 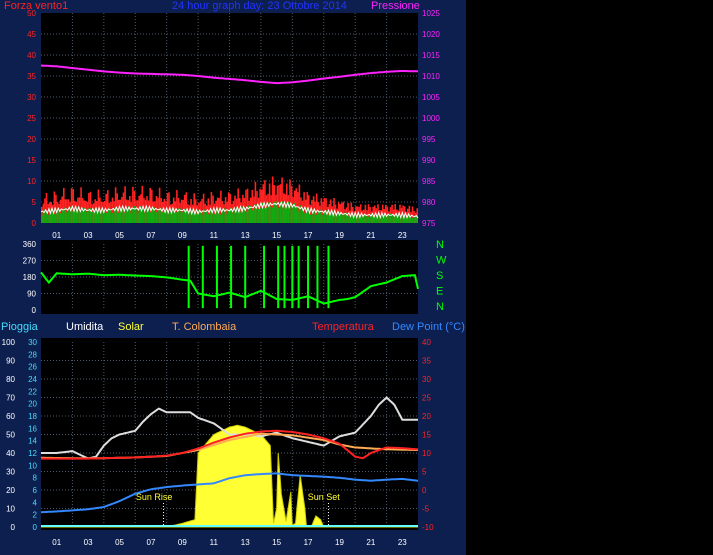 I want to click on humidity-tick: 24, so click(x=32, y=379).